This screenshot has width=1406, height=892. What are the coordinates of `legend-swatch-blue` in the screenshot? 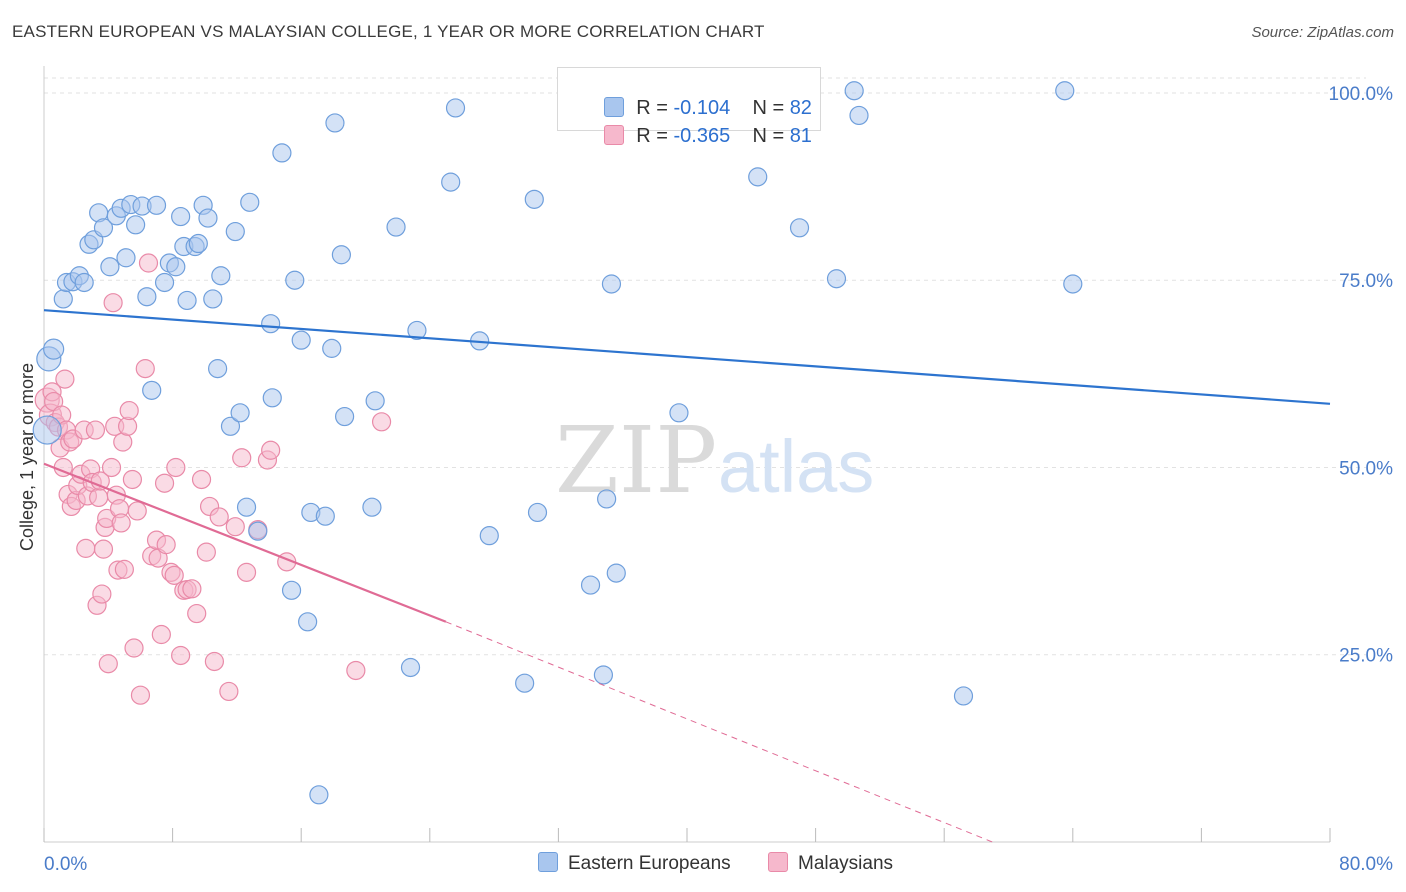 It's located at (614, 107).